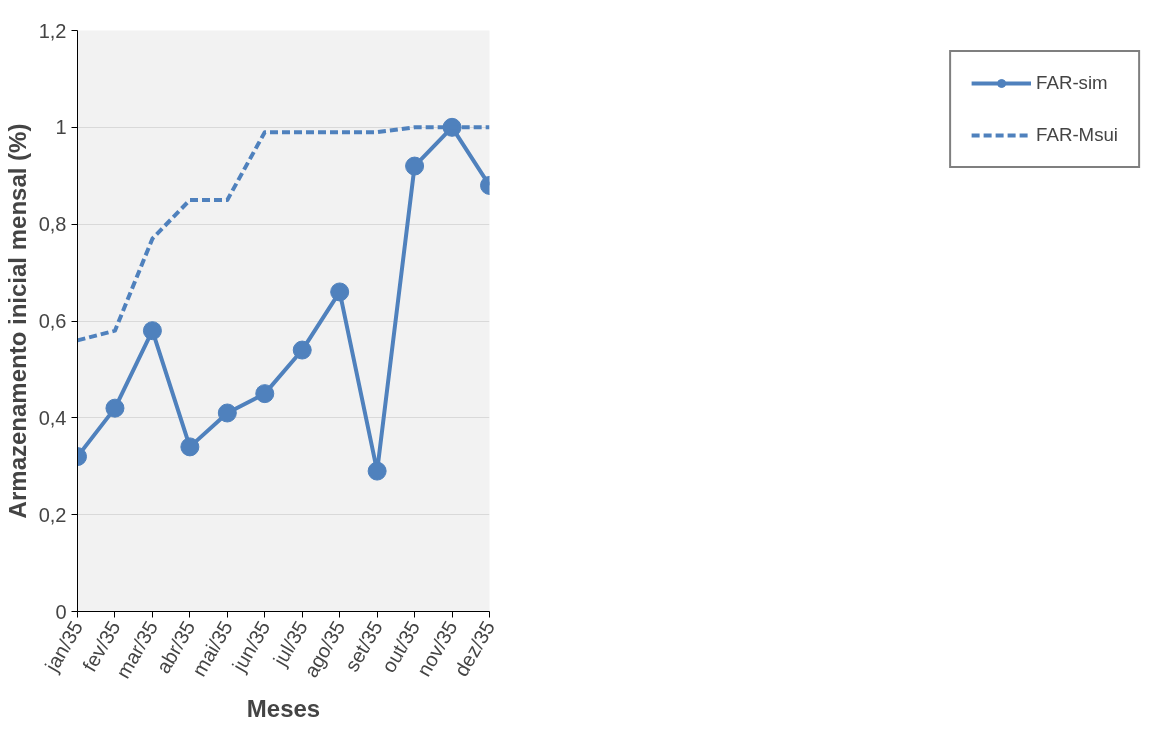 Image resolution: width=1165 pixels, height=731 pixels. I want to click on x-axis-title: Meses, so click(283, 709).